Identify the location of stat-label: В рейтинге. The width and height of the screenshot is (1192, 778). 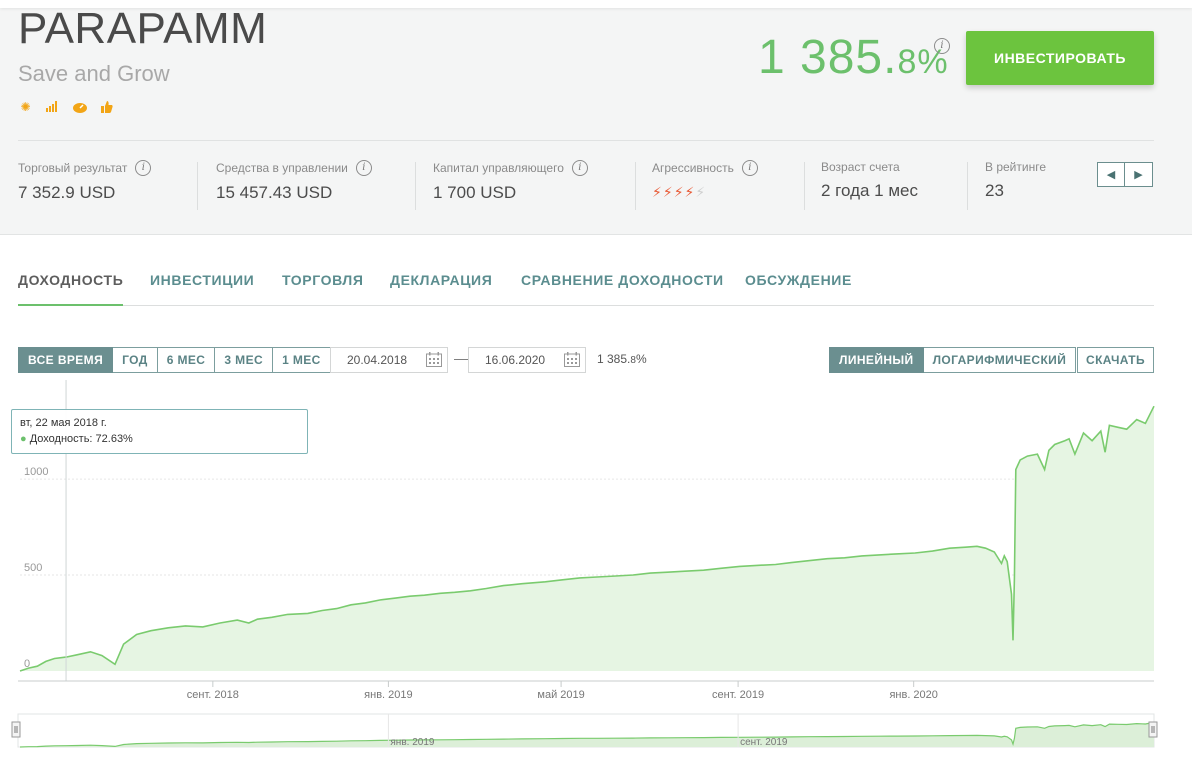
(1016, 167).